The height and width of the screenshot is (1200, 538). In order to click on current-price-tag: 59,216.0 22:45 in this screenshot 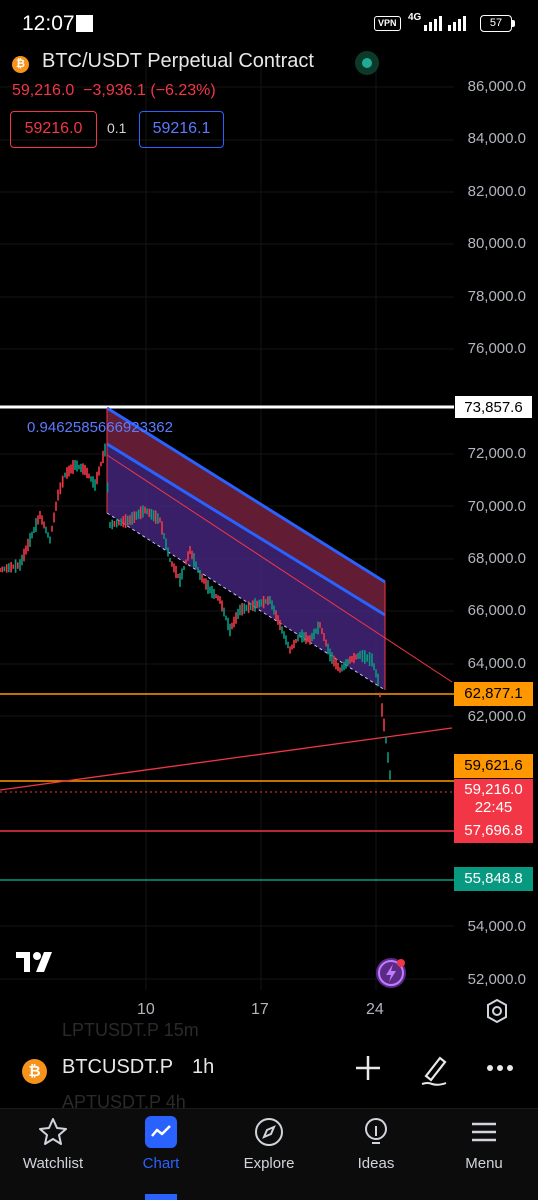, I will do `click(493, 799)`.